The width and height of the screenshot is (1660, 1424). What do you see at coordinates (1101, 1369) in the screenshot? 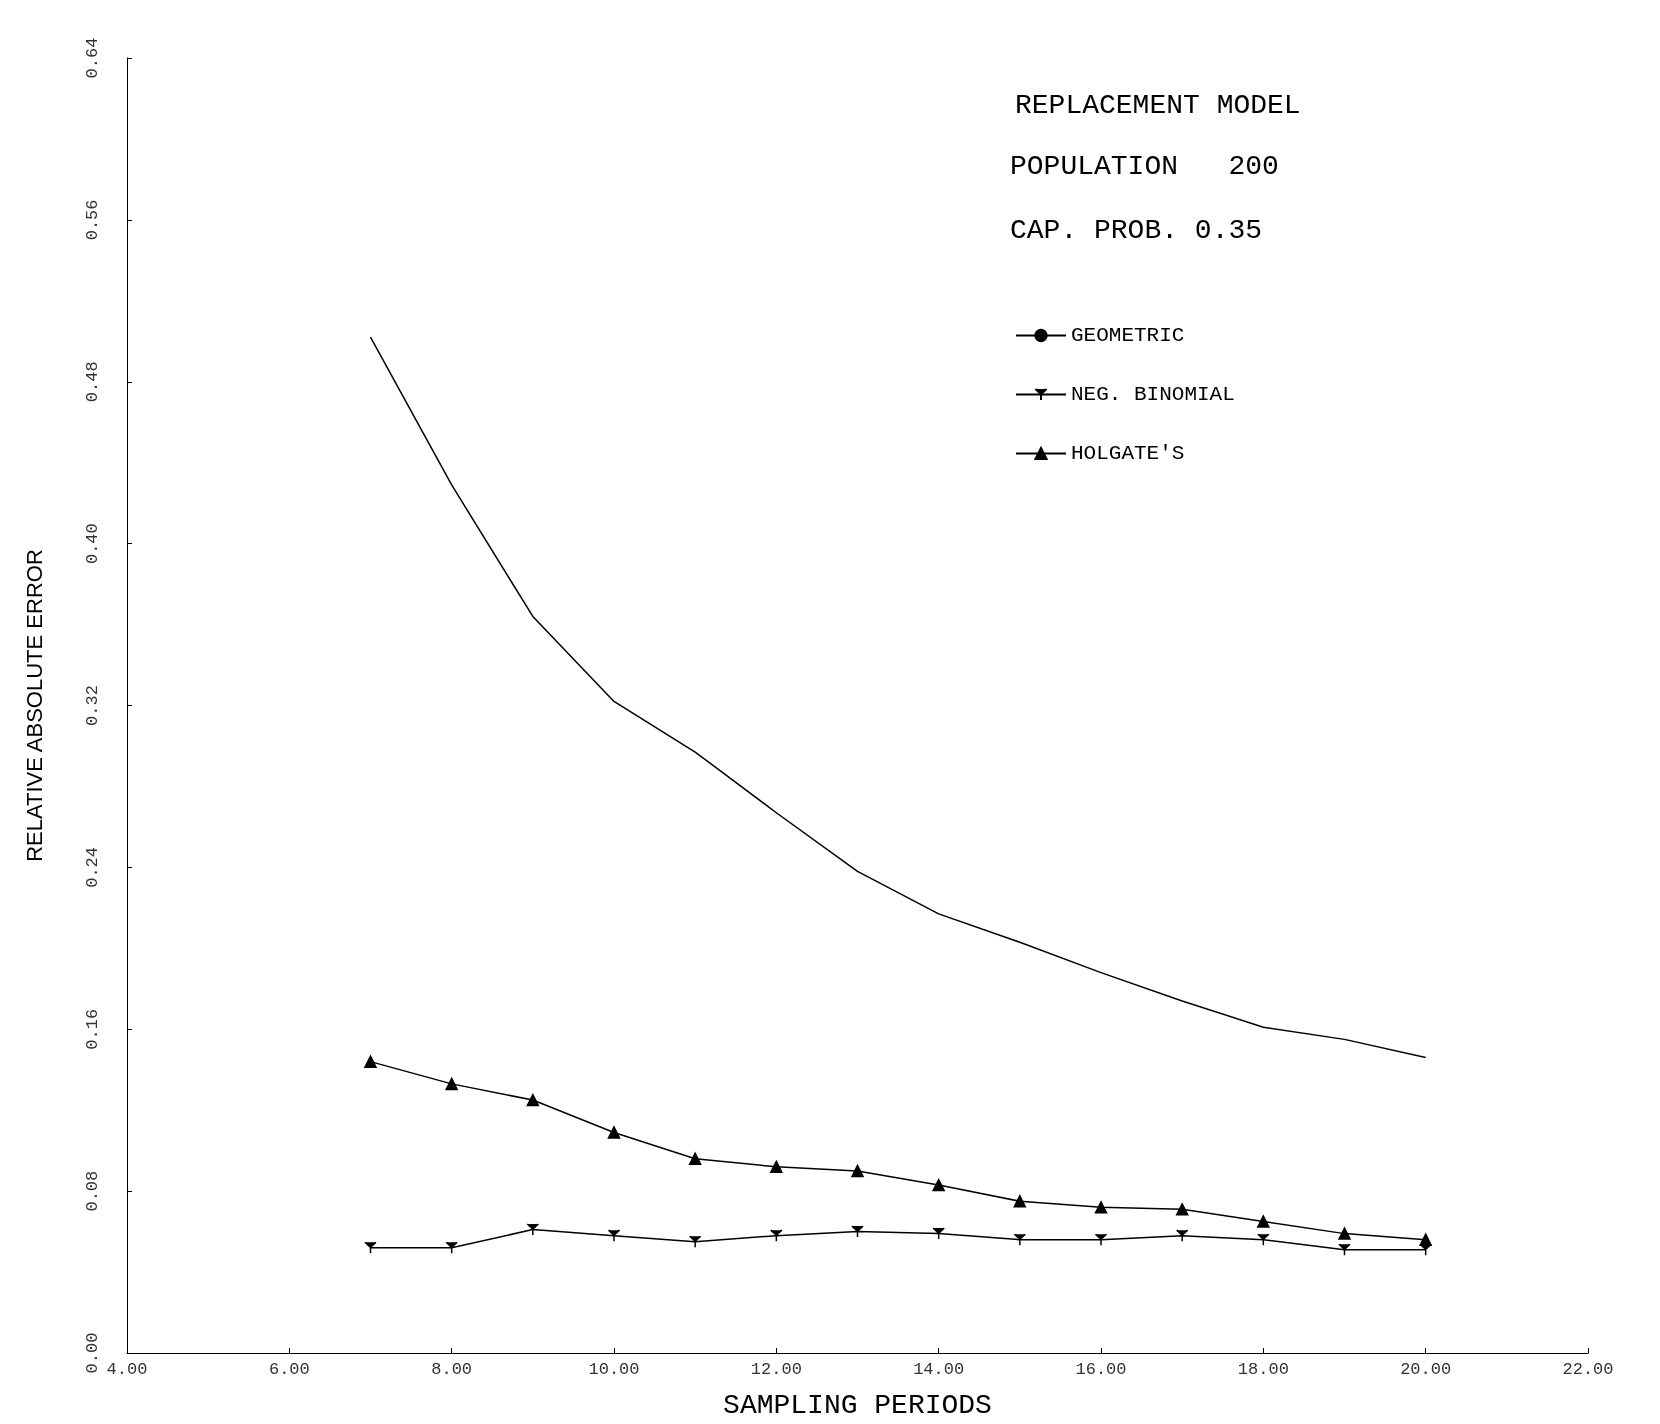
I see `x-tick-label: 16.00` at bounding box center [1101, 1369].